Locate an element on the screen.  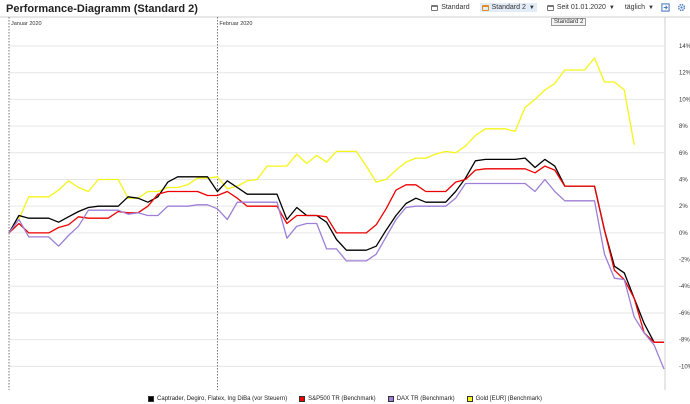
settings-icon is located at coordinates (681, 7).